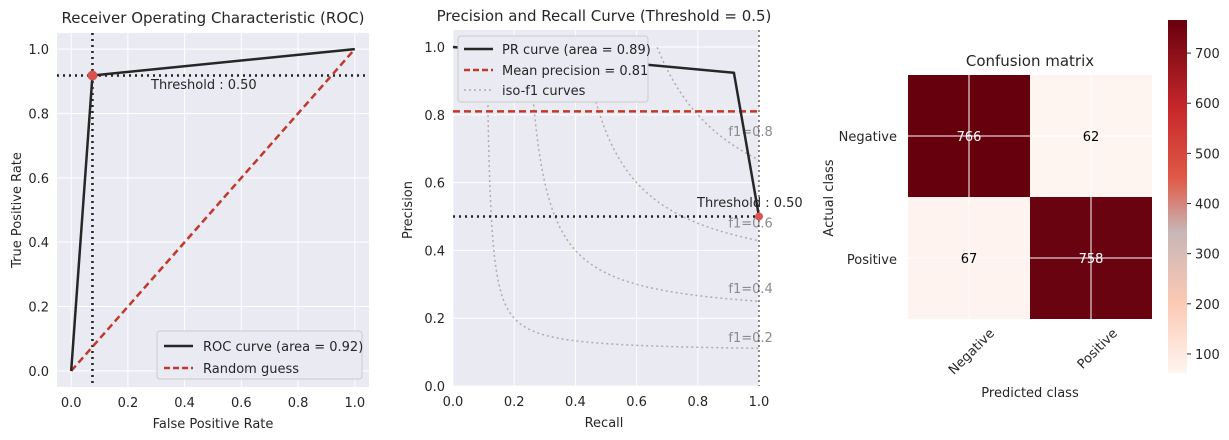 This screenshot has width=1229, height=440. Describe the element at coordinates (576, 50) in the screenshot. I see `pr-legend-label-pr: PR curve (area = 0.89)` at that location.